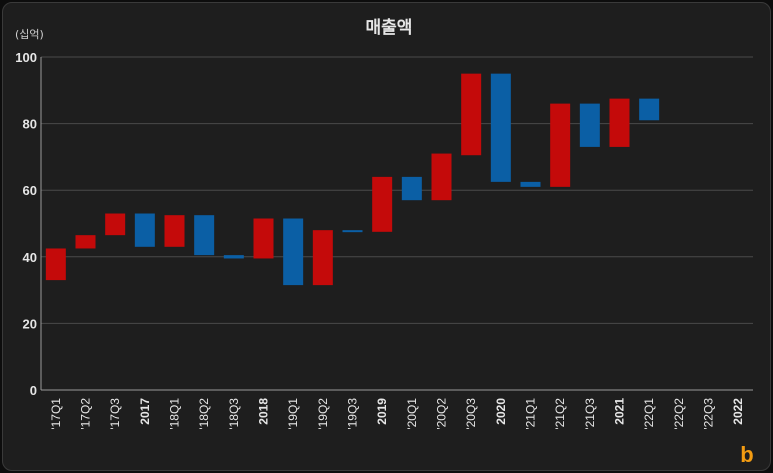 This screenshot has height=473, width=773. Describe the element at coordinates (233, 257) in the screenshot. I see `bar-18Q3` at that location.